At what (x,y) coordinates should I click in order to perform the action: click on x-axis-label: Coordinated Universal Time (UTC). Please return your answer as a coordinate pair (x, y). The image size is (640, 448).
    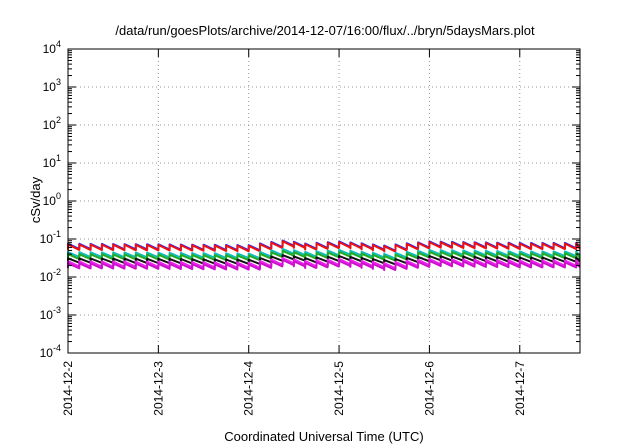
    Looking at the image, I should click on (323, 436).